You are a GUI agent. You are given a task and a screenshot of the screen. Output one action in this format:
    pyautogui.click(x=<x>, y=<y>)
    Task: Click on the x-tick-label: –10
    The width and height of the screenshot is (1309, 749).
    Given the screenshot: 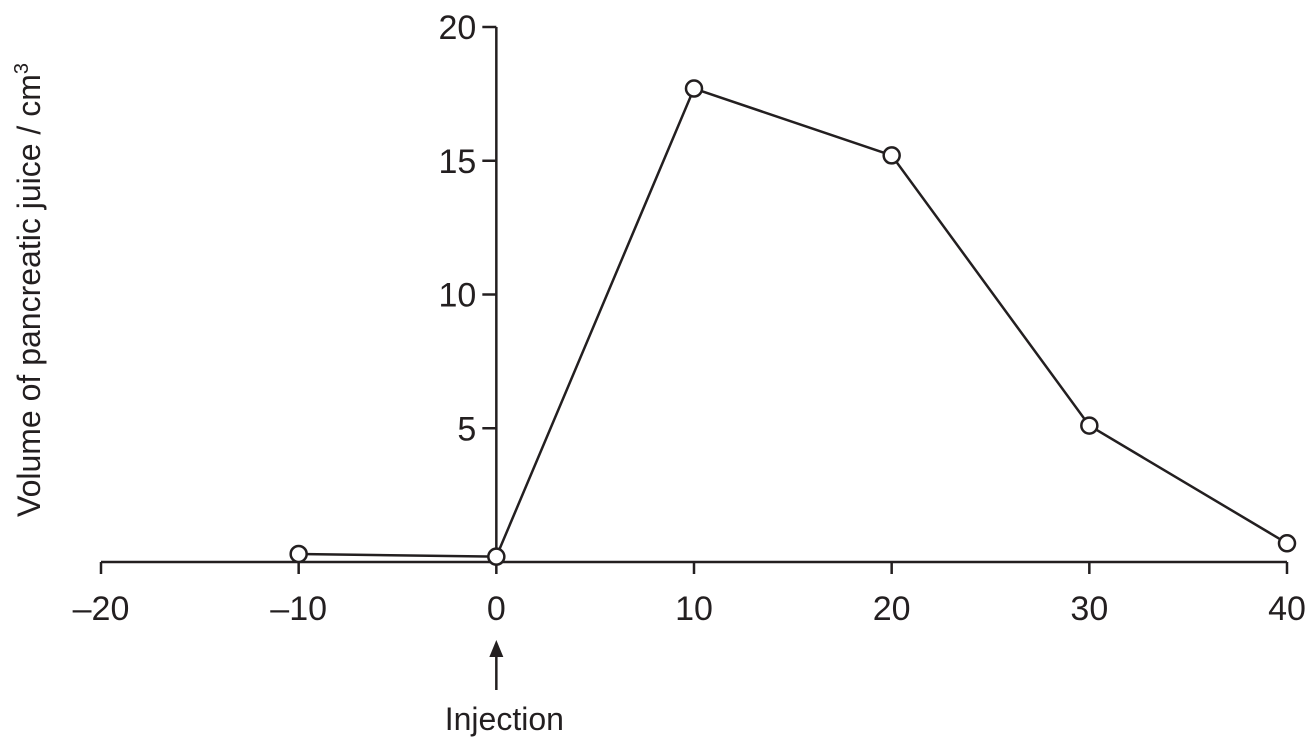 What is the action you would take?
    pyautogui.click(x=298, y=609)
    